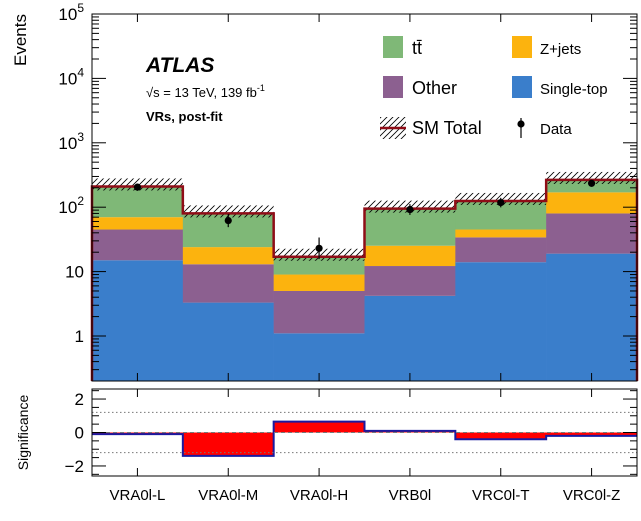 The width and height of the screenshot is (641, 521). I want to click on energy-text: √s = 13 TeV, 139 fb, so click(201, 92).